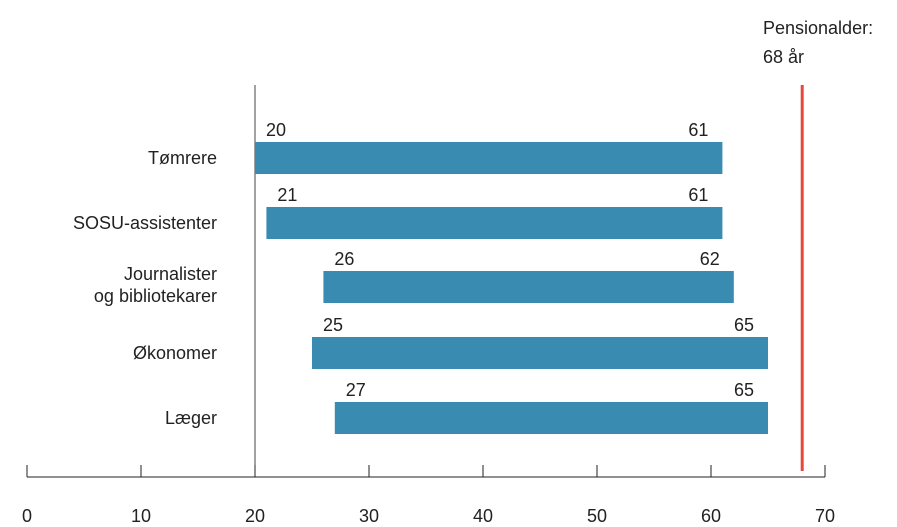 This screenshot has height=527, width=897. What do you see at coordinates (710, 259) in the screenshot?
I see `bar-end-label: 62` at bounding box center [710, 259].